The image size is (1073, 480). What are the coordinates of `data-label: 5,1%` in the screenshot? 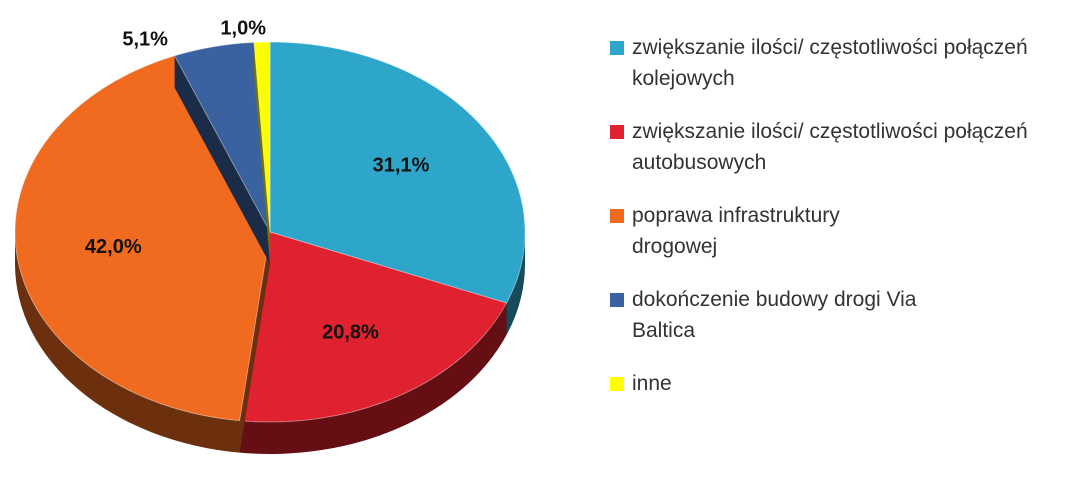 It's located at (145, 39).